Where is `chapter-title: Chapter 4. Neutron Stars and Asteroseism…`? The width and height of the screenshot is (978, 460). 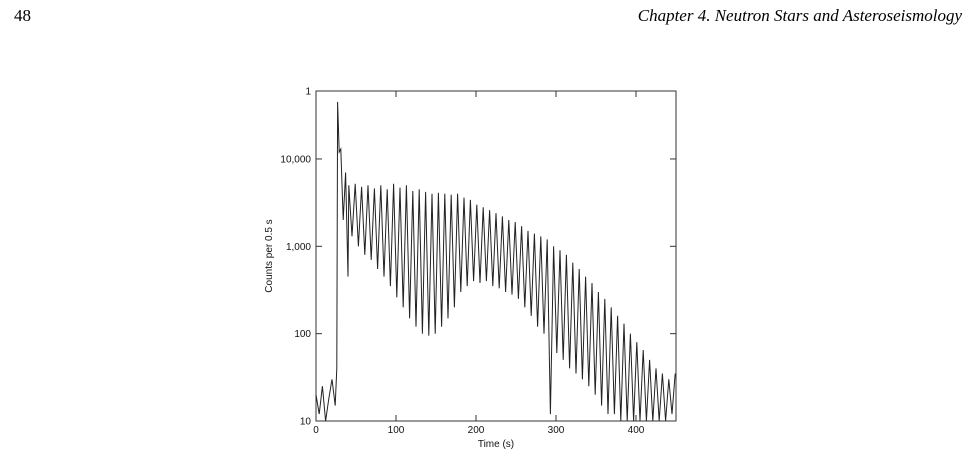
chapter-title: Chapter 4. Neutron Stars and Asteroseism… is located at coordinates (799, 15).